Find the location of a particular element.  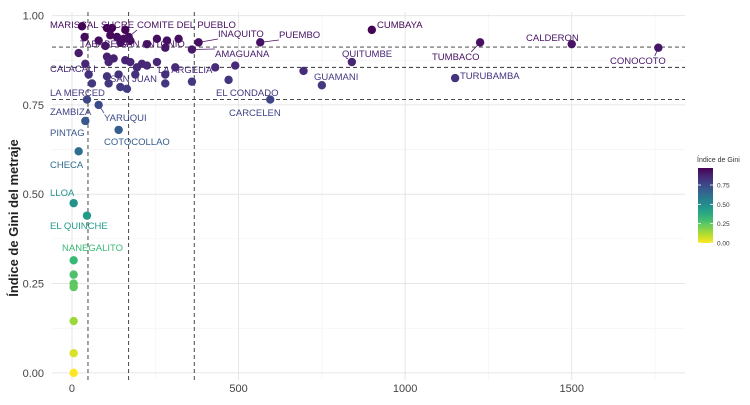

y-tick-label: 0.50 is located at coordinates (33, 195).